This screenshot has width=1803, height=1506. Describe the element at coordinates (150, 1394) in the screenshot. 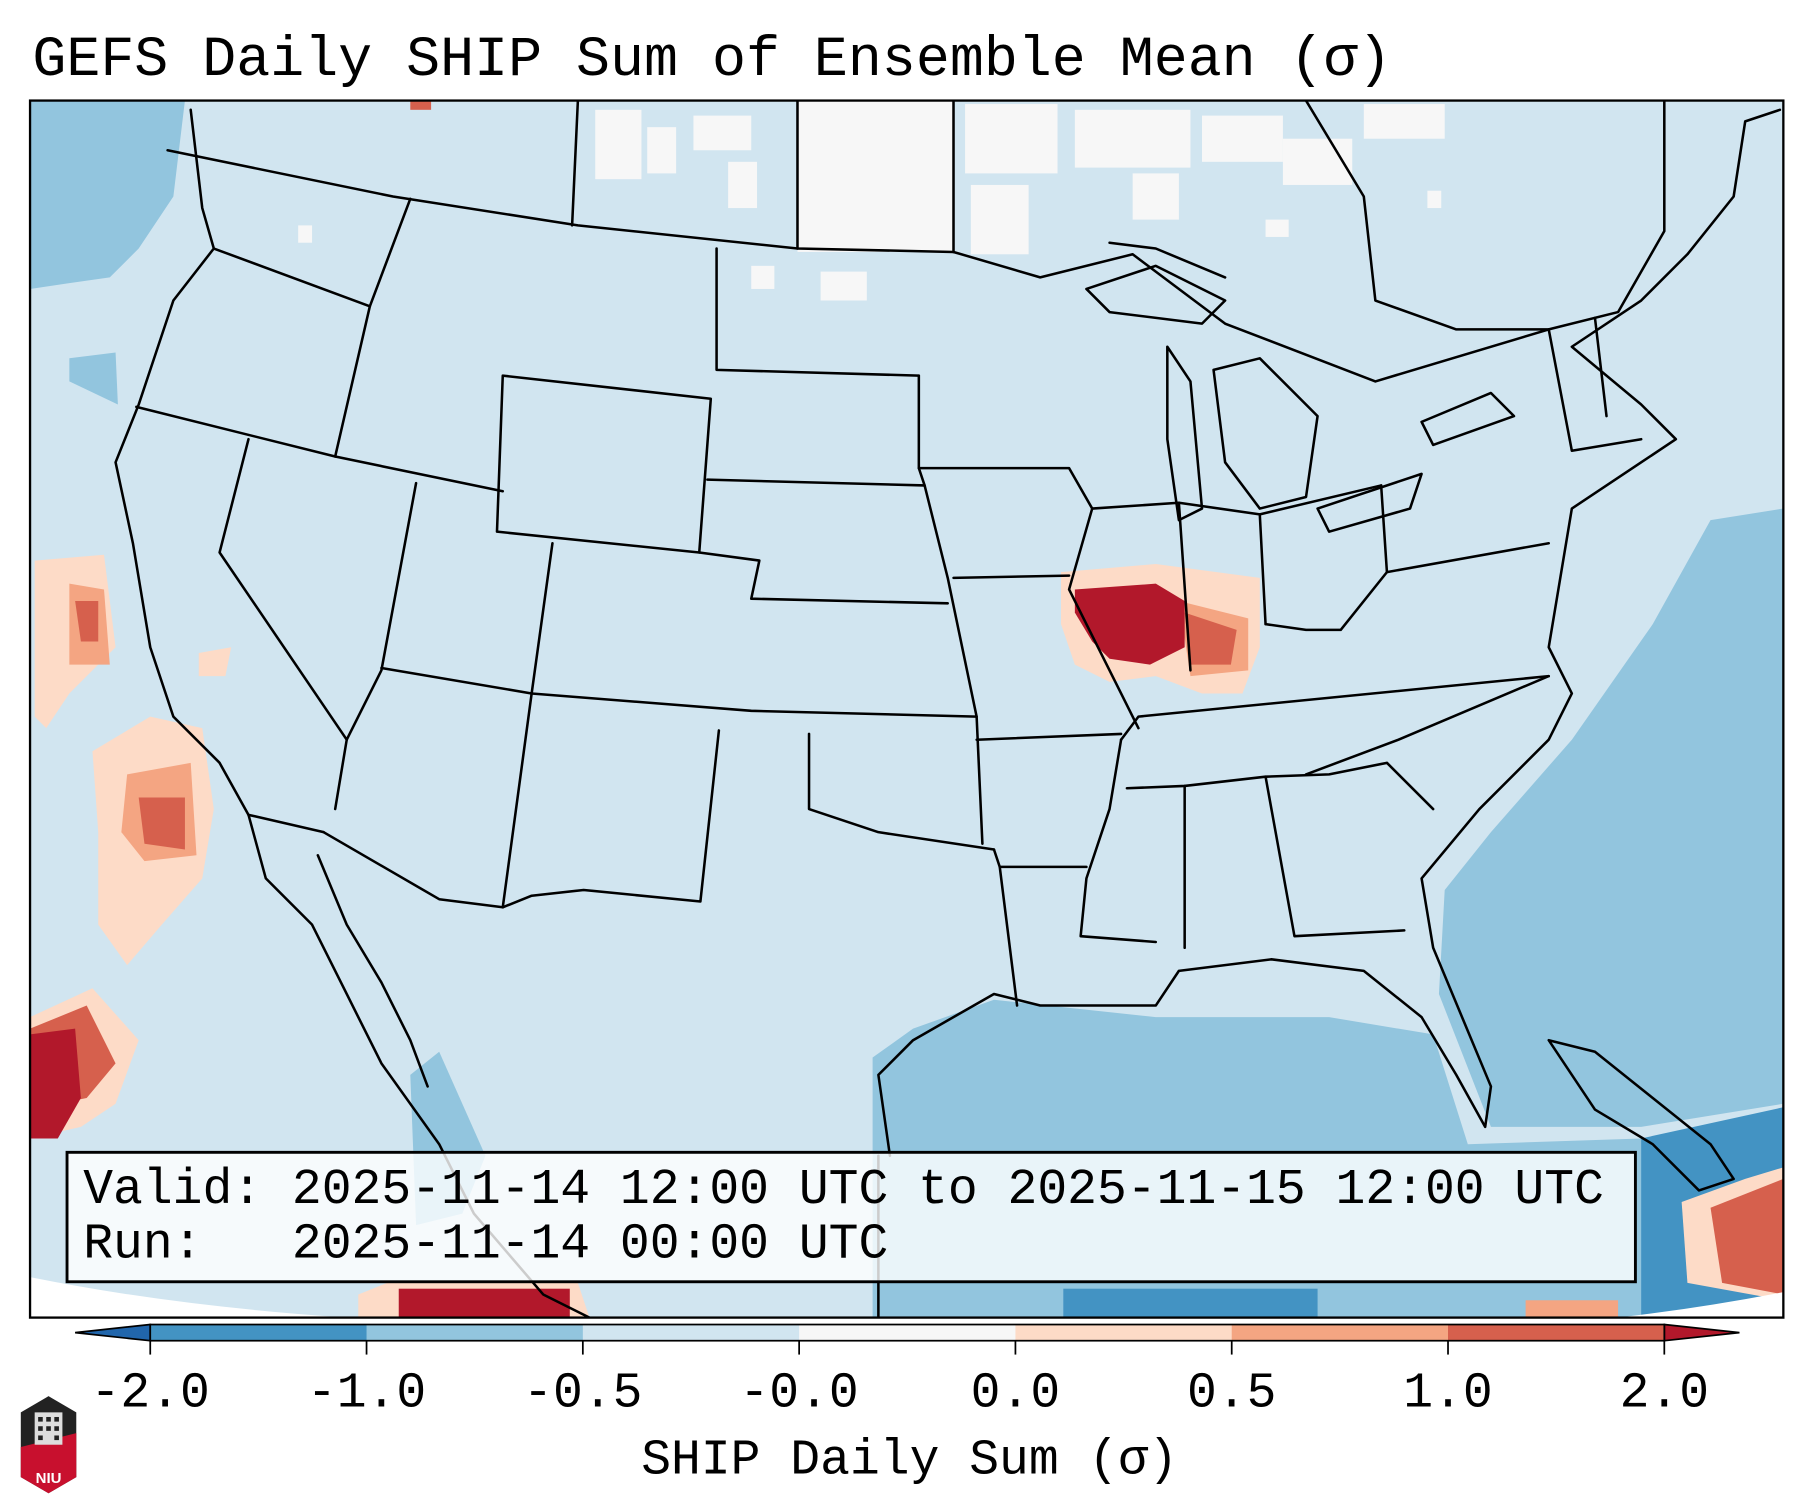

I see `colorbar-tick-label: -2.0` at that location.